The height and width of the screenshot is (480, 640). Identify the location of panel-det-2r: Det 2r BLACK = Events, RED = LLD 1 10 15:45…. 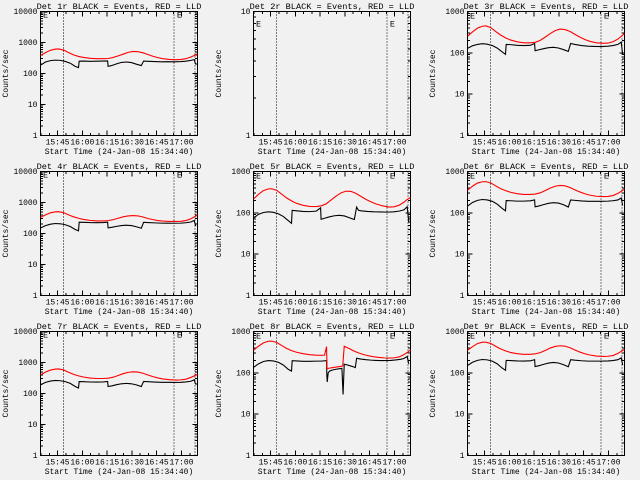
(315, 79).